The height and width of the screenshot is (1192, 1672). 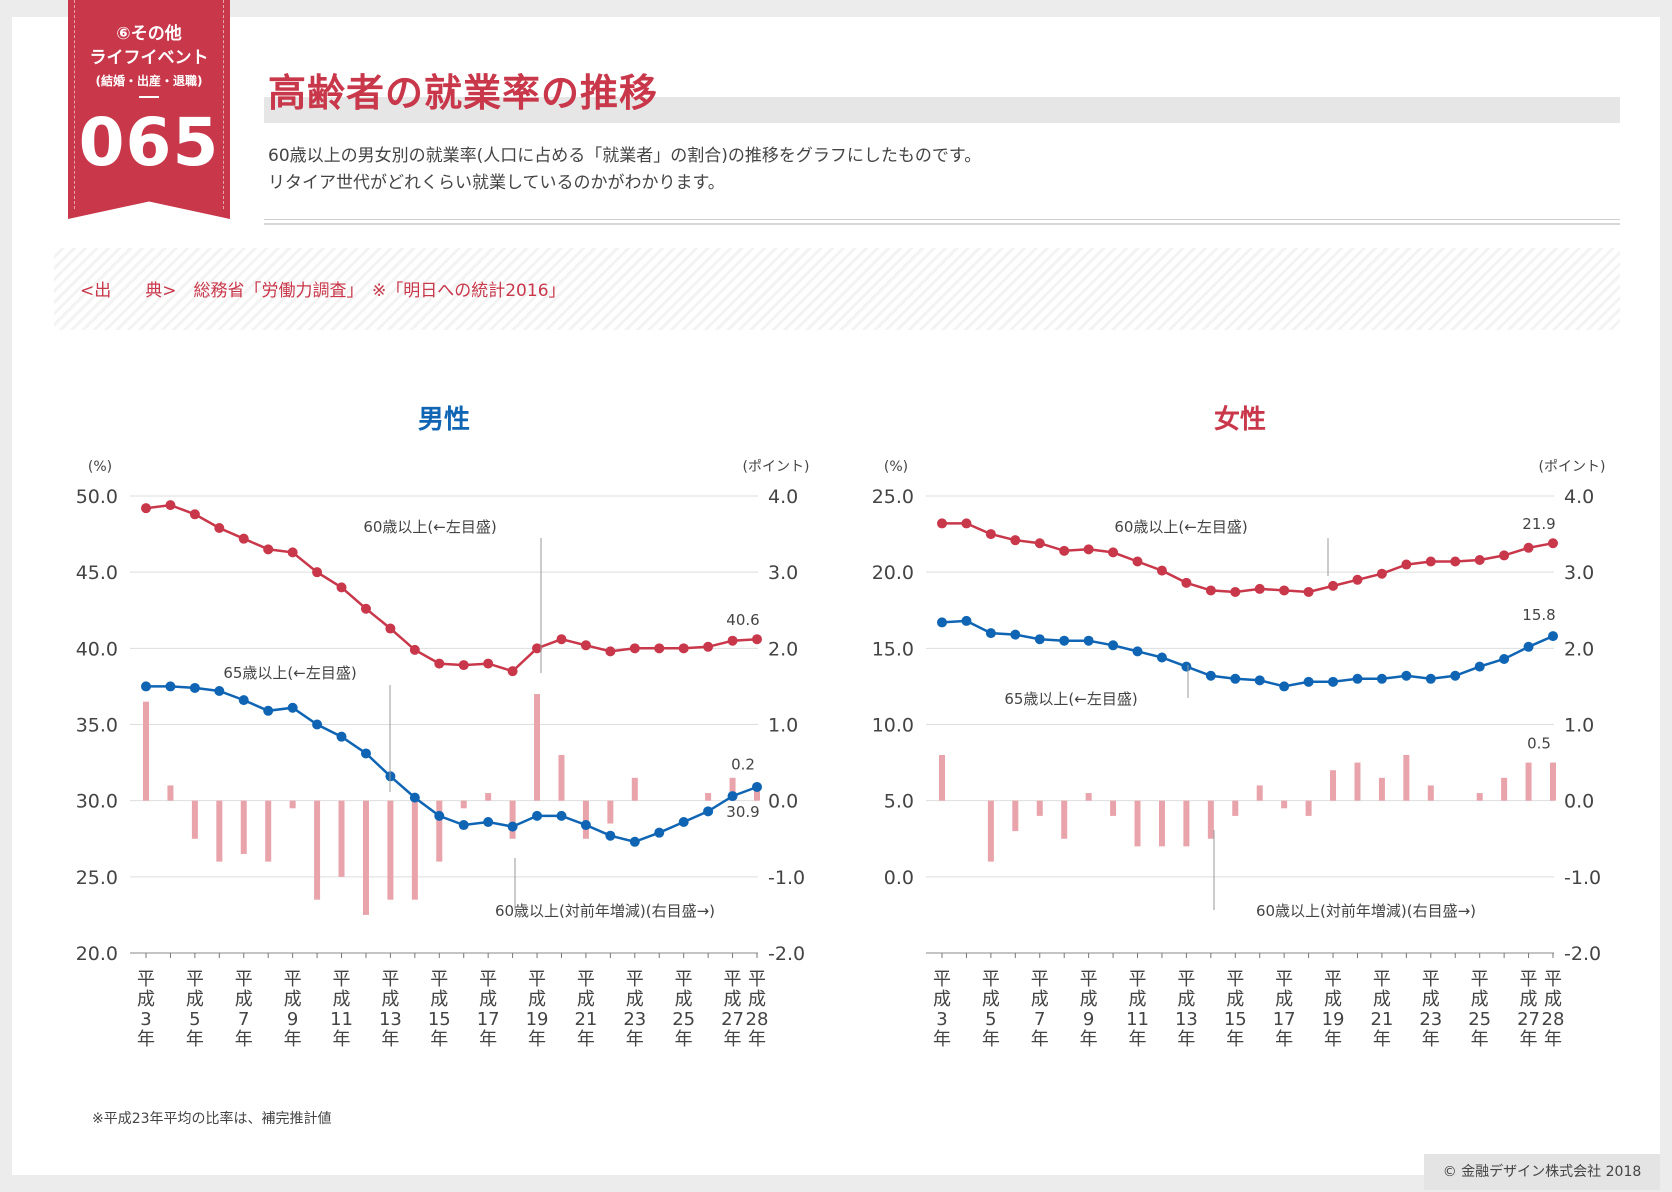 What do you see at coordinates (537, 1019) in the screenshot?
I see `x-tick-label-part: 19` at bounding box center [537, 1019].